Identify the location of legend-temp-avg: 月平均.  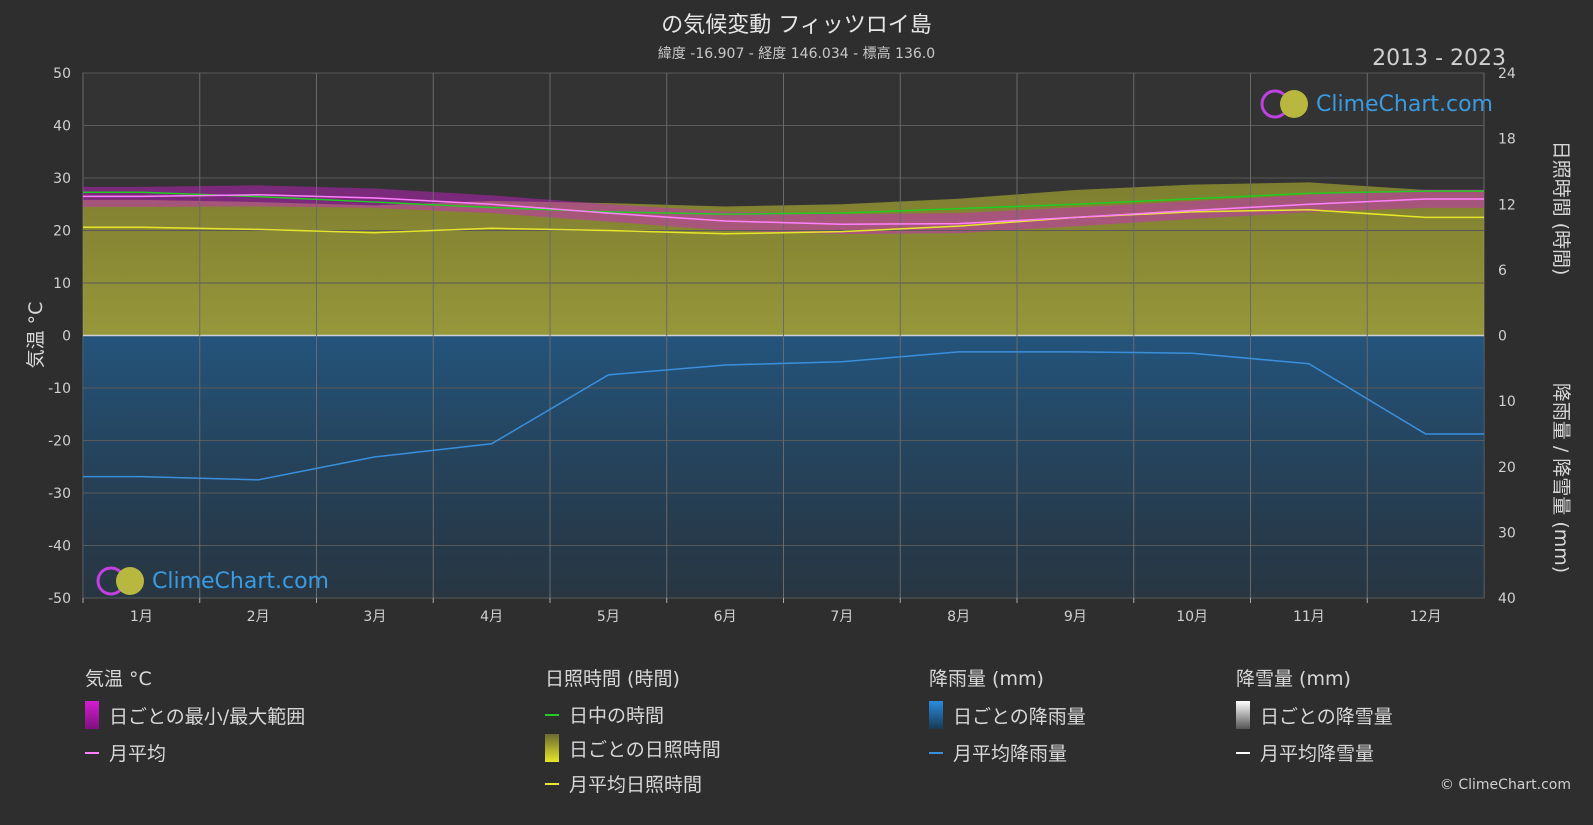
(195, 752).